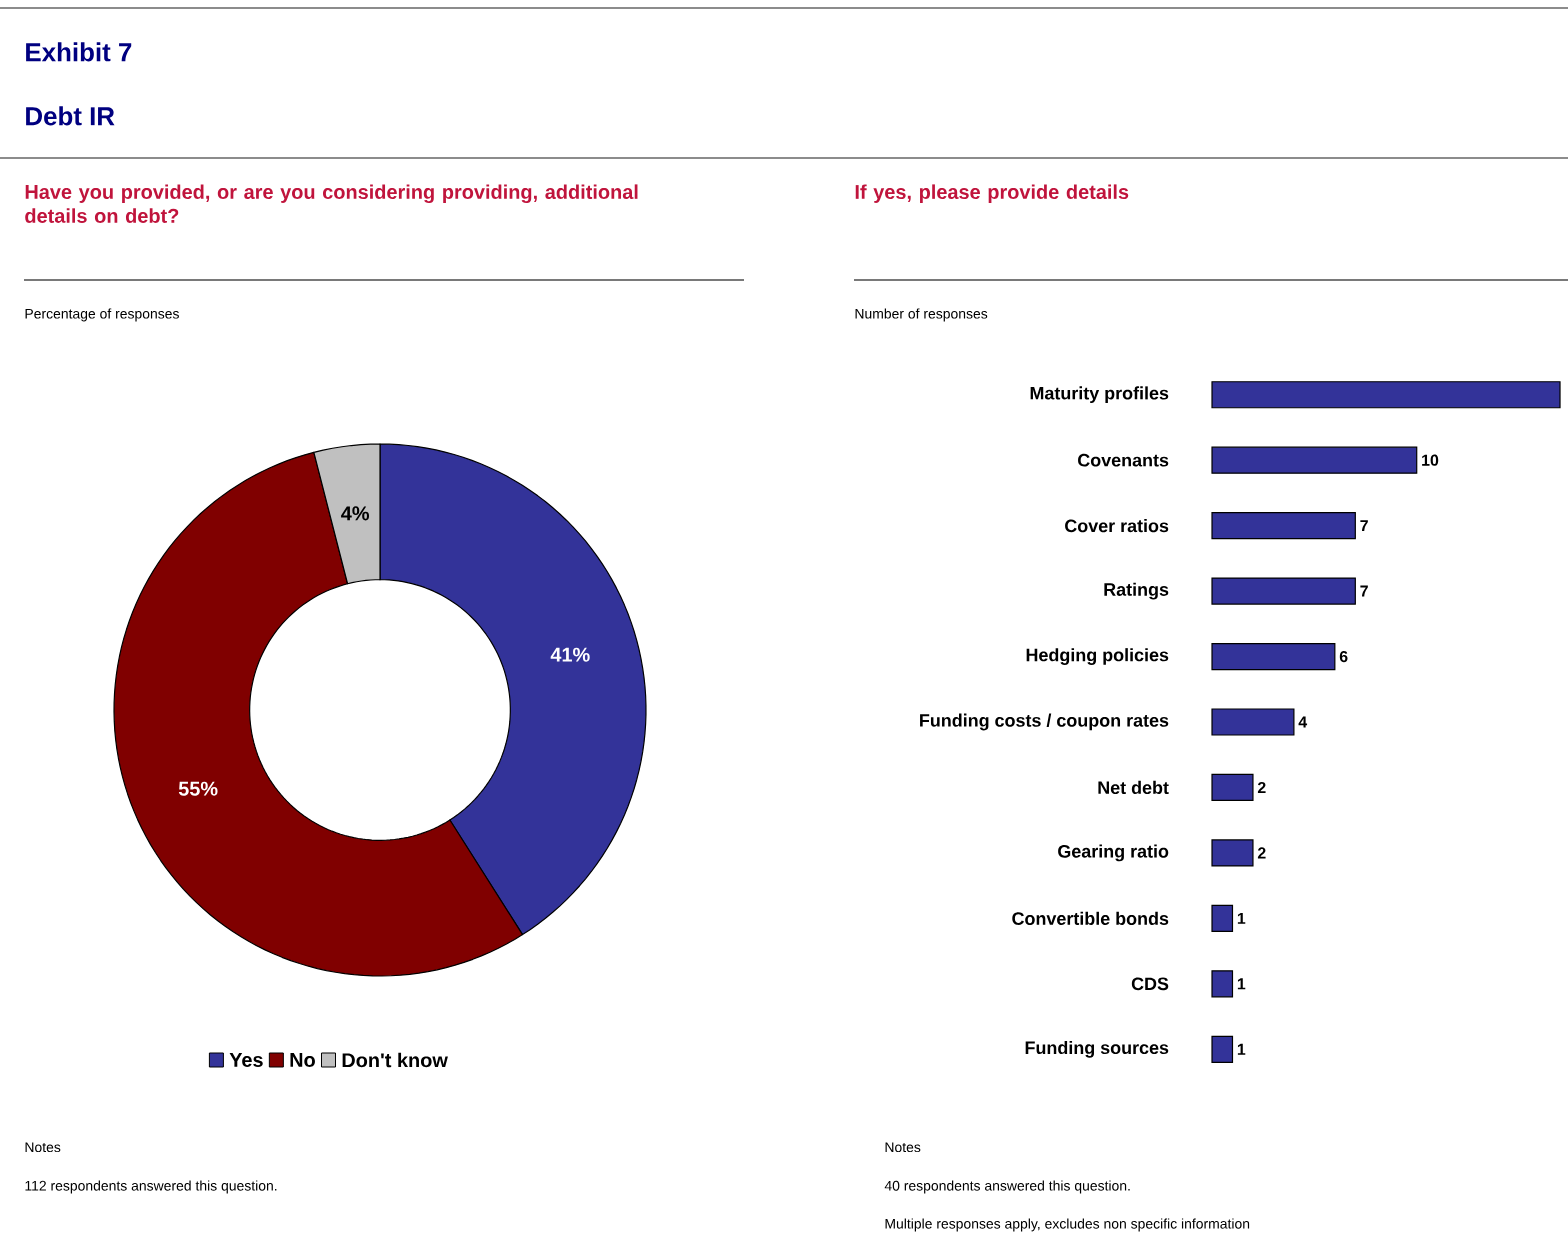 Image resolution: width=1568 pixels, height=1242 pixels. I want to click on y-tick-label: Funding sources, so click(1097, 1049).